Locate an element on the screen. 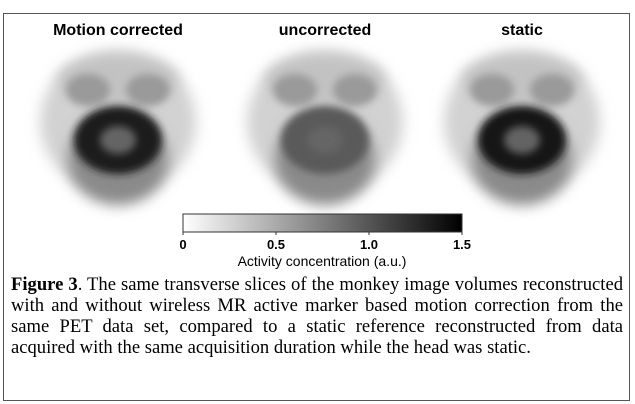 This screenshot has height=404, width=635. caption-label: Figure 3 is located at coordinates (44, 284).